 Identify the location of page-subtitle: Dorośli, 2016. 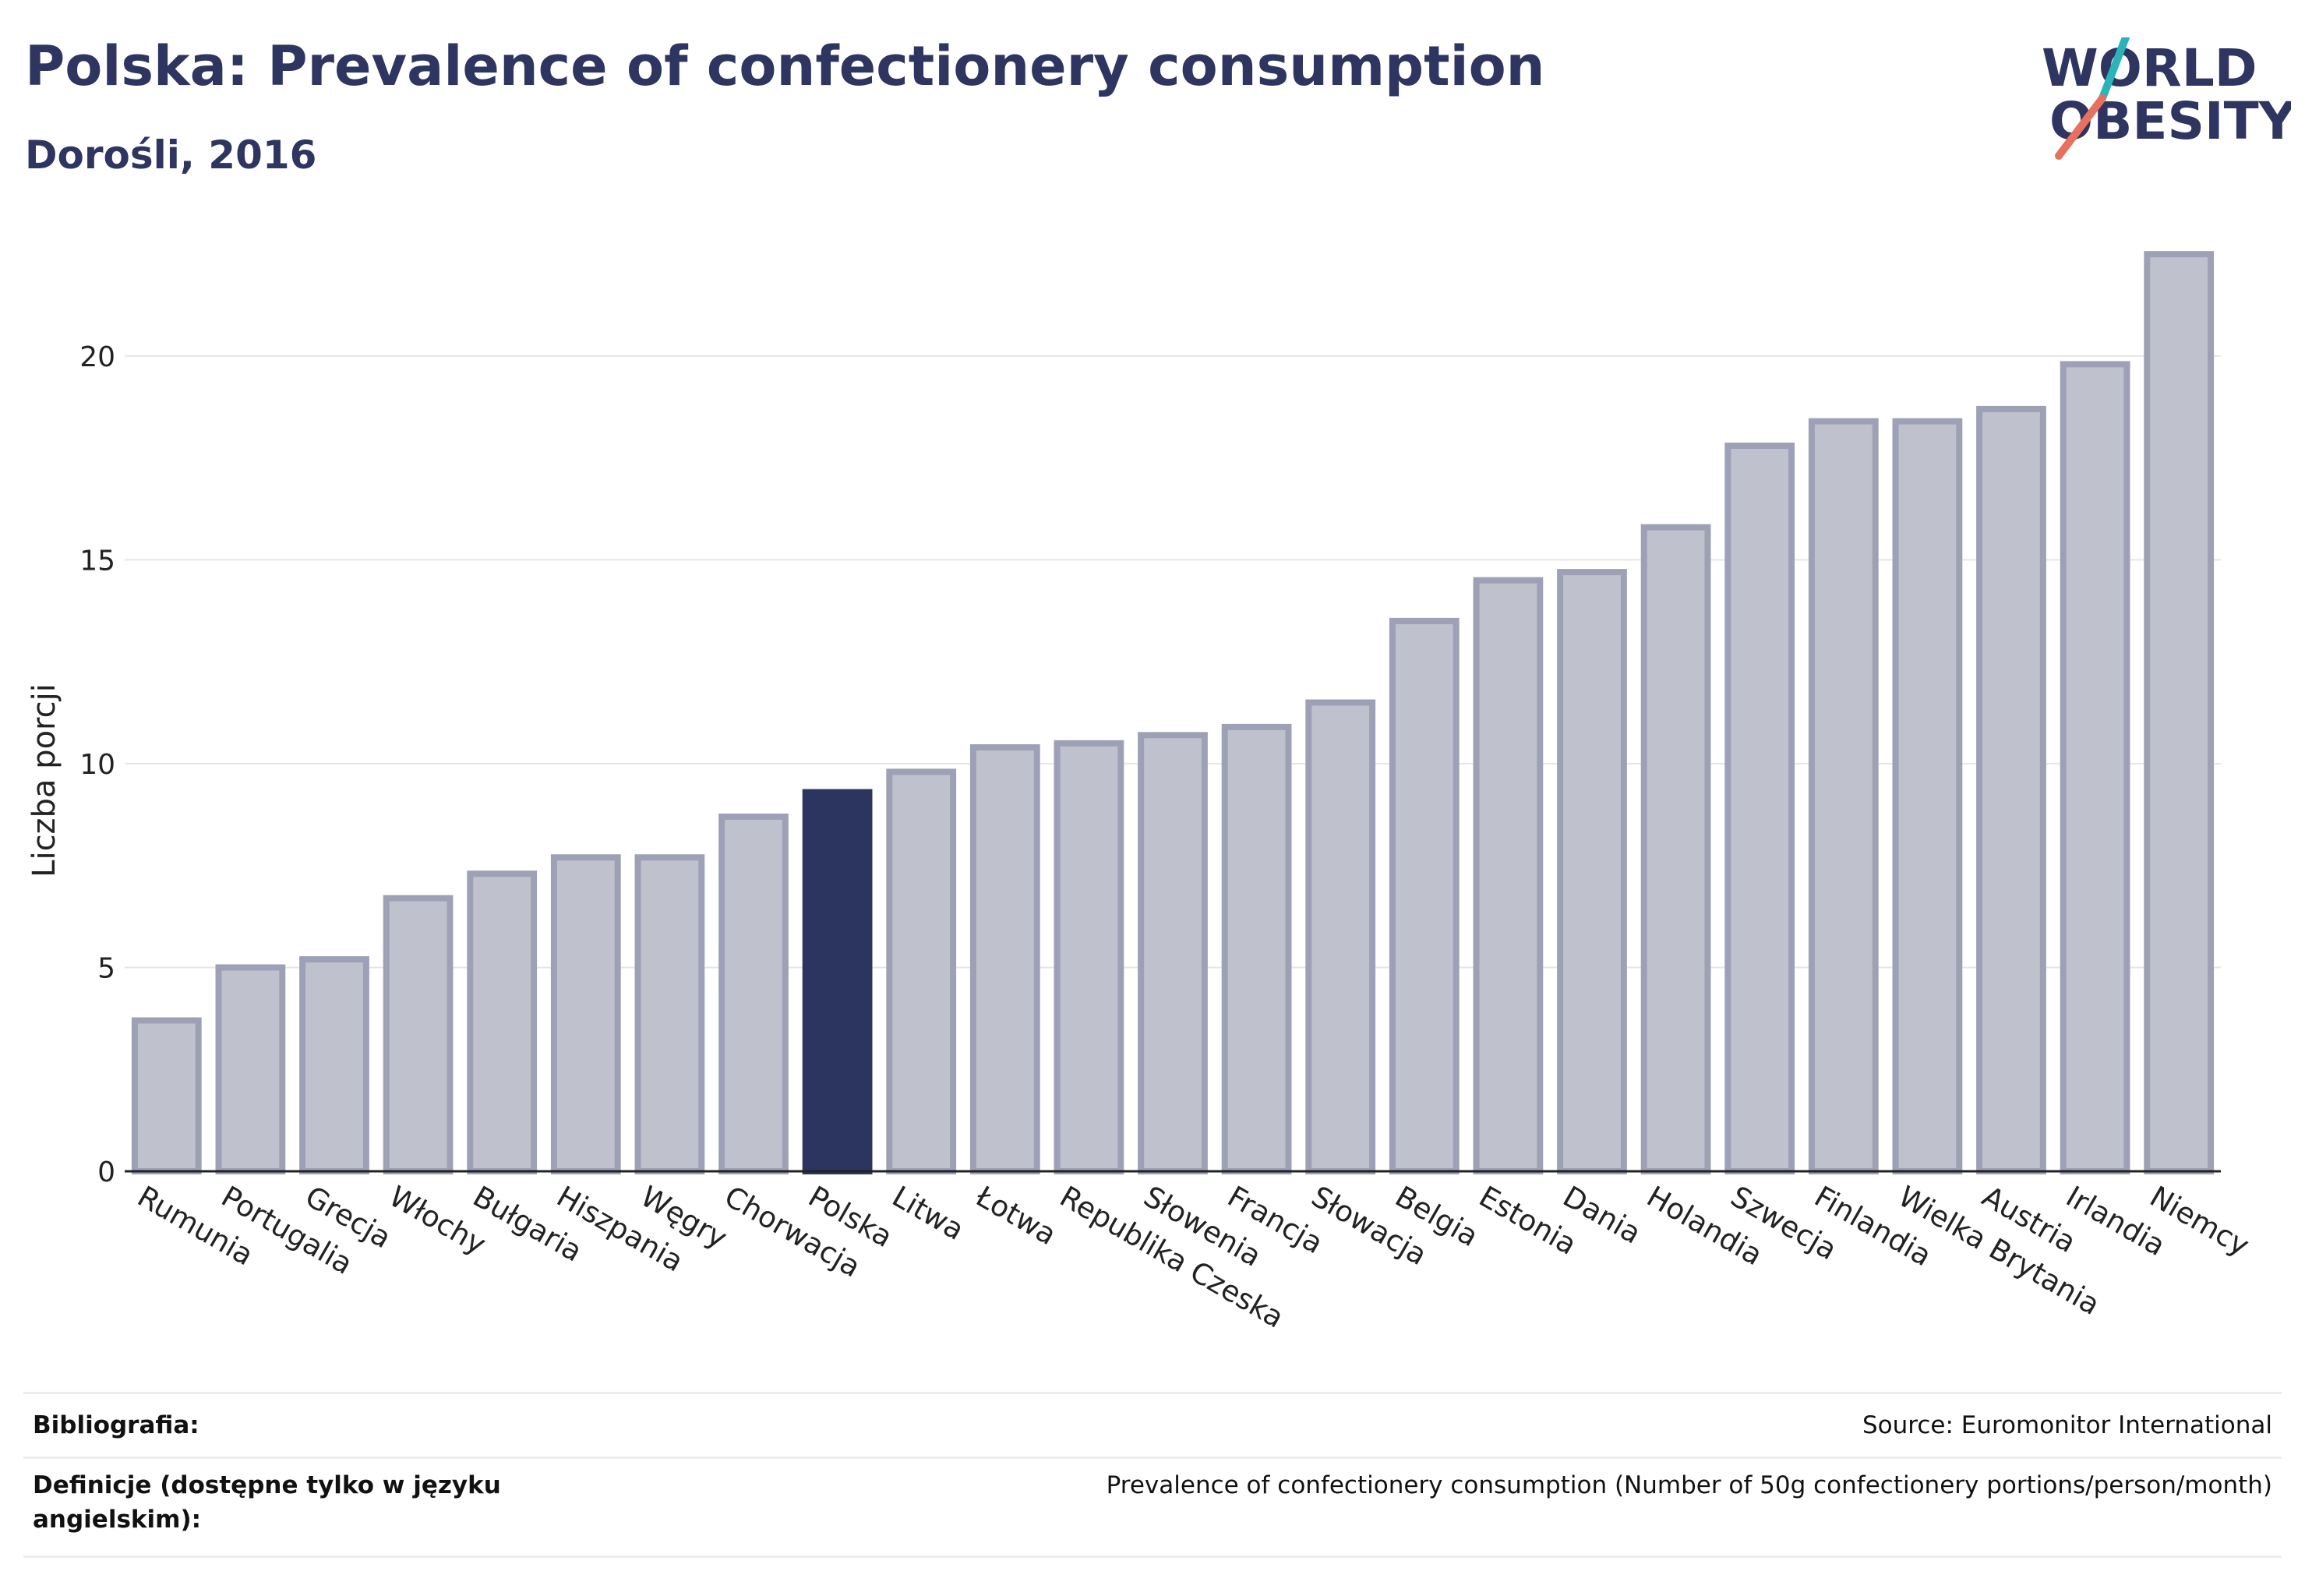
(171, 155).